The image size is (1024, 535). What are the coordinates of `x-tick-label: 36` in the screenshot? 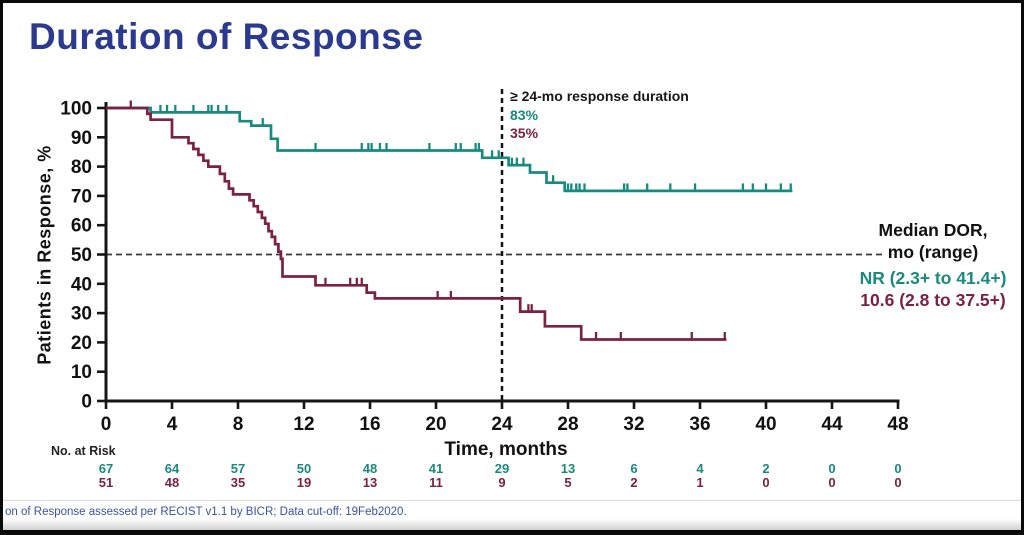 It's located at (699, 424).